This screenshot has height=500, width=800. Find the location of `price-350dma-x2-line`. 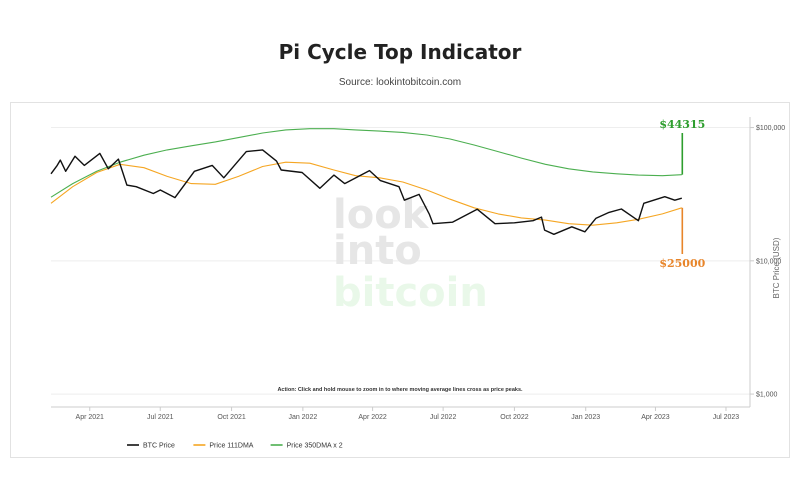

price-350dma-x2-line is located at coordinates (366, 163).